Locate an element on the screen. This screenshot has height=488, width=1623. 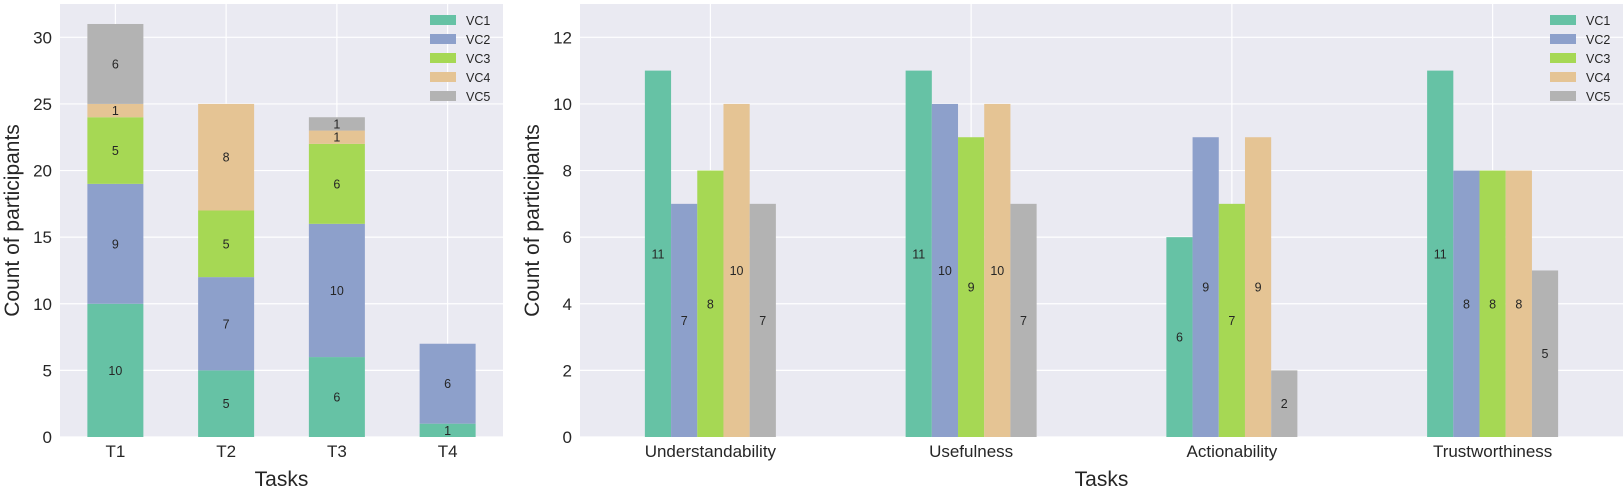
bar-t1-vc3 is located at coordinates (115, 150).